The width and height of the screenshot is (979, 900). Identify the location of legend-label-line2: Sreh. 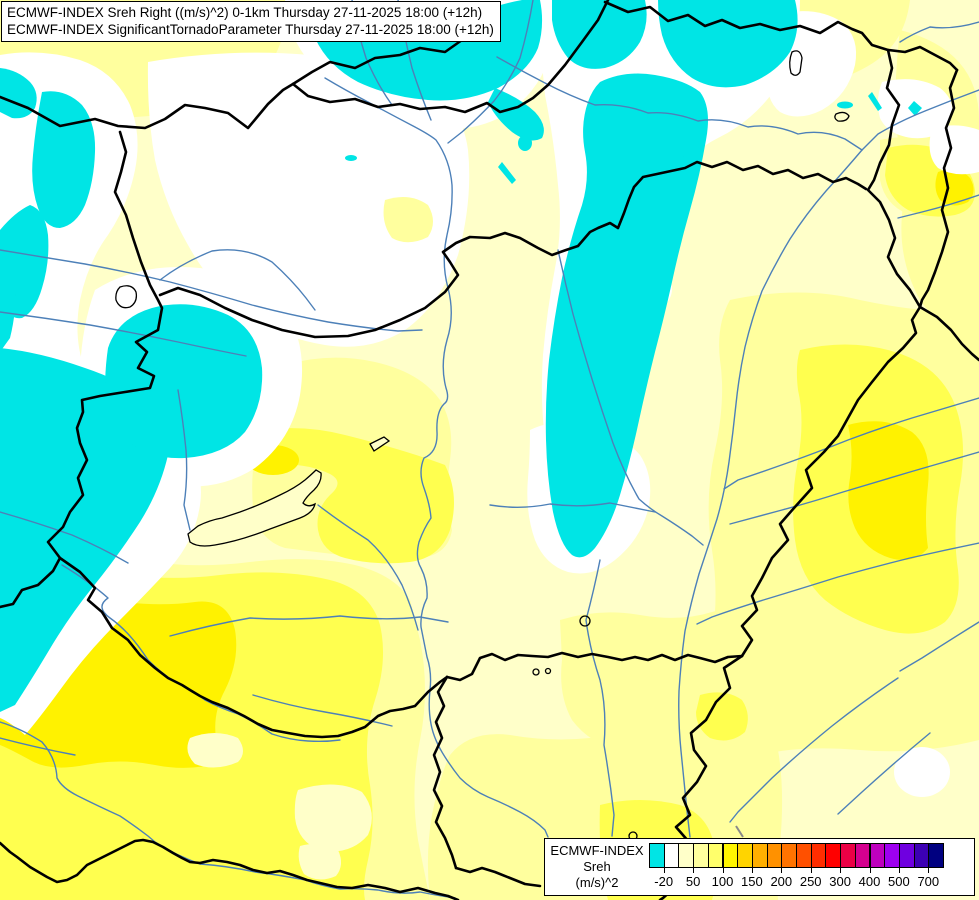
(597, 866).